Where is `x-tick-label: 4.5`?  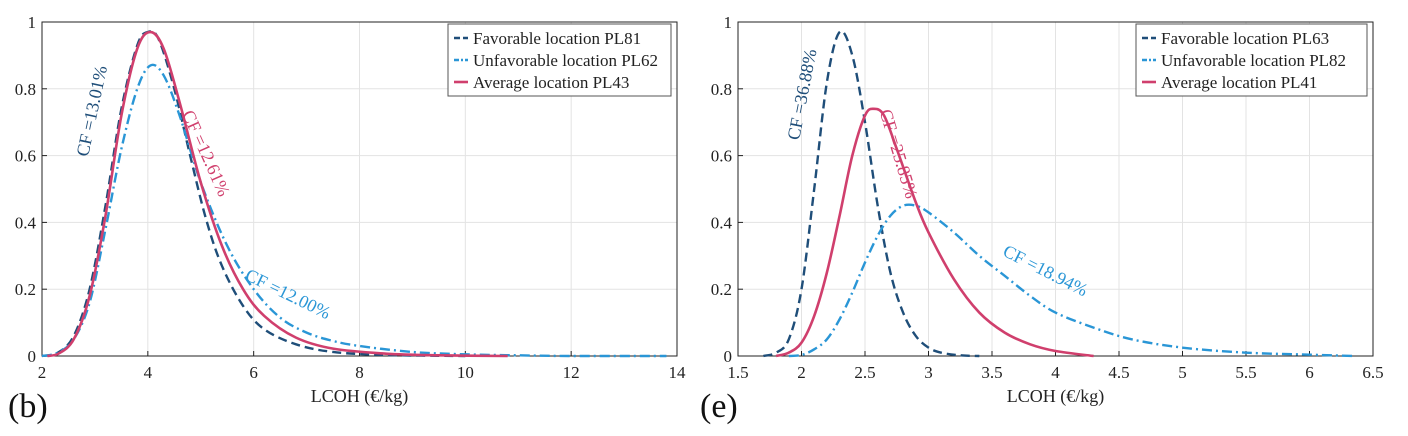 x-tick-label: 4.5 is located at coordinates (1118, 372).